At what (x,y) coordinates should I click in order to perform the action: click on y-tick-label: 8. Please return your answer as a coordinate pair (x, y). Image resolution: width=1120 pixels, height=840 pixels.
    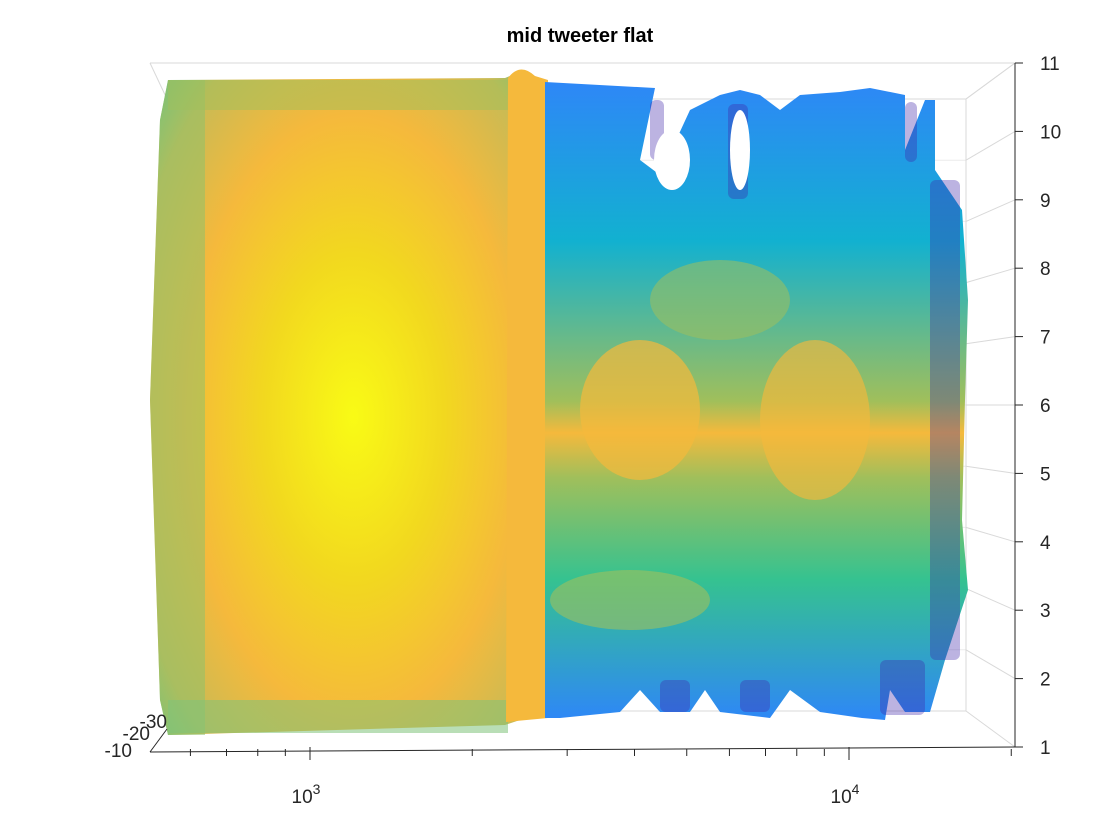
    Looking at the image, I should click on (1045, 269).